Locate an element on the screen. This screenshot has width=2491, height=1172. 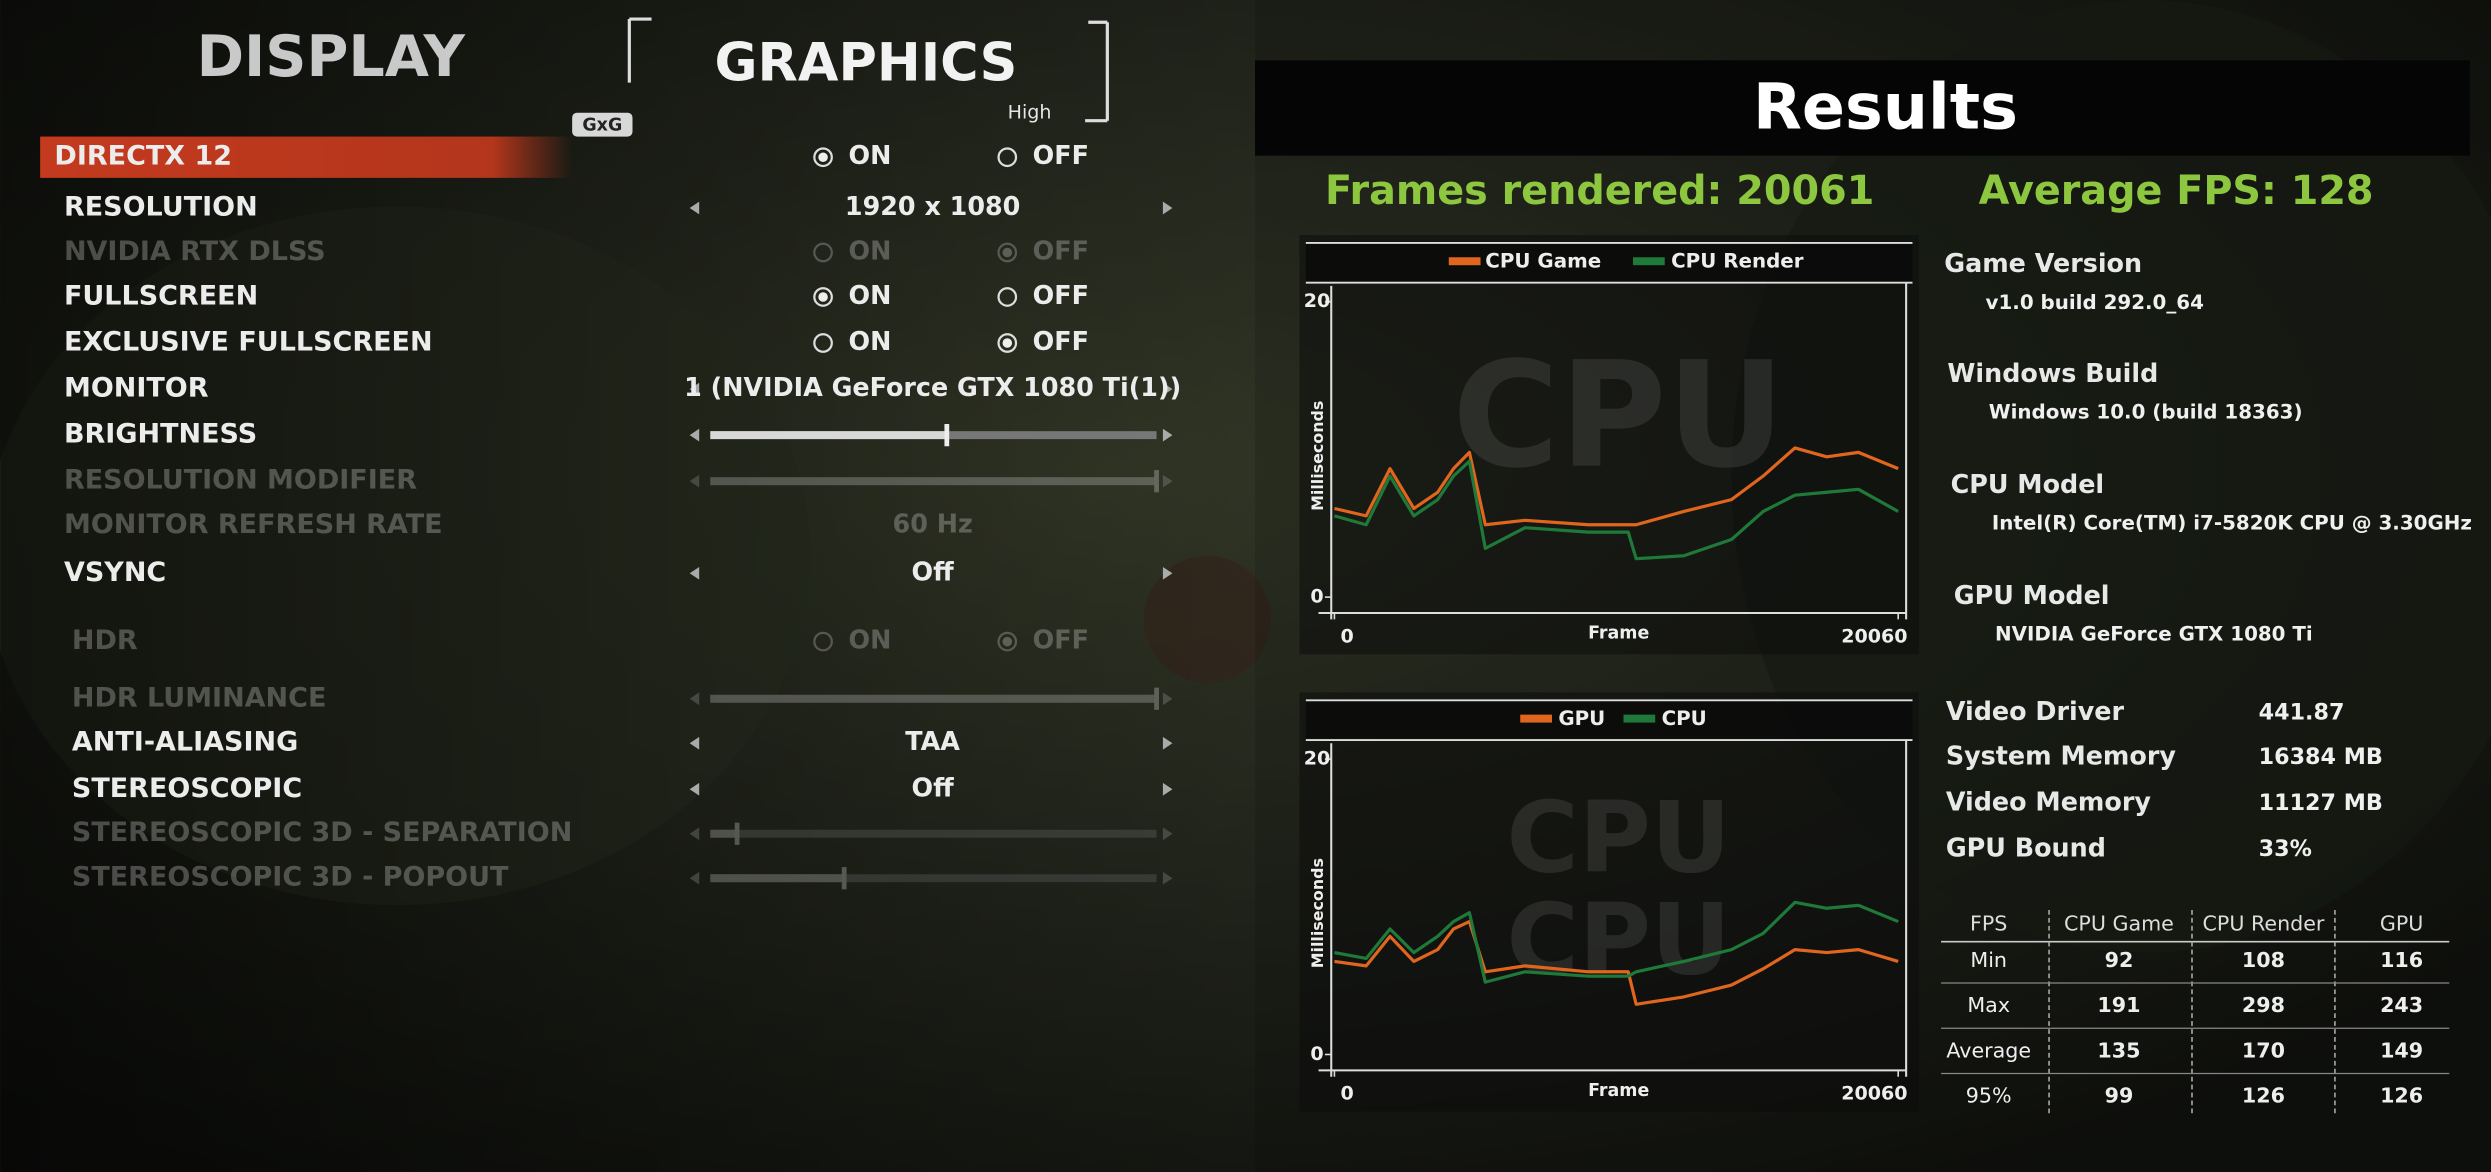
table-header: CPU Game is located at coordinates (2119, 923).